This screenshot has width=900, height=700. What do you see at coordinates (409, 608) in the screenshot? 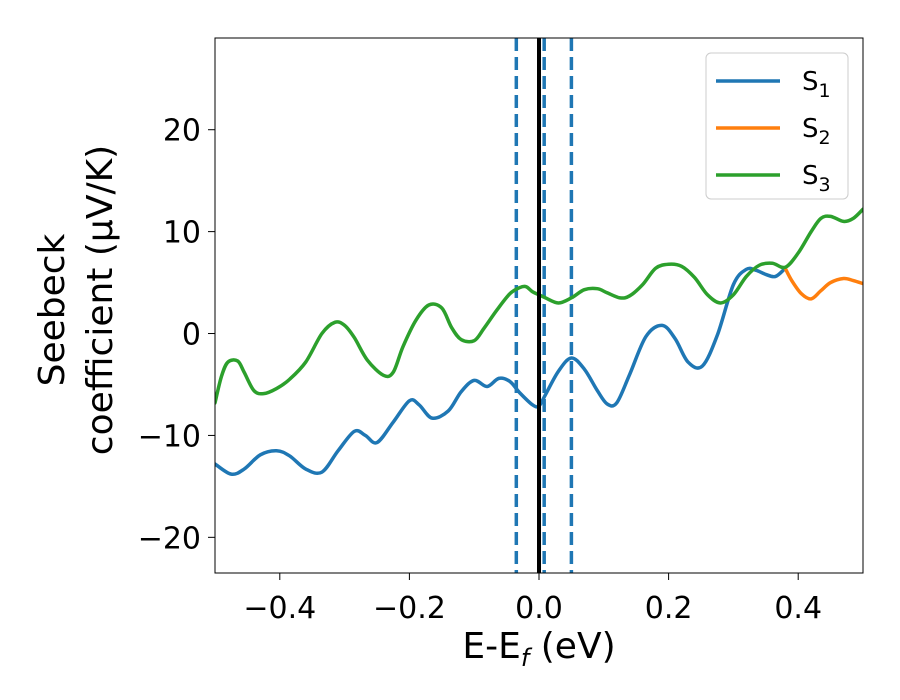
I see `x-tick-label: −0.2` at bounding box center [409, 608].